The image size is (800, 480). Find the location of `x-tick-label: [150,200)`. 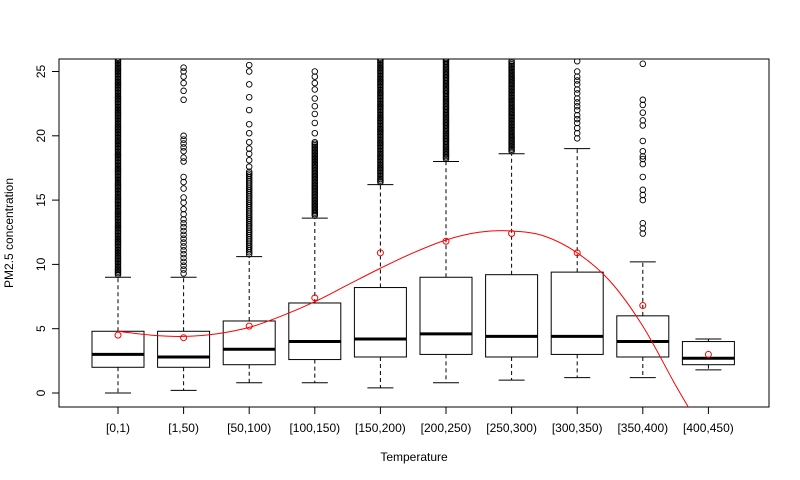

x-tick-label: [150,200) is located at coordinates (380, 428).